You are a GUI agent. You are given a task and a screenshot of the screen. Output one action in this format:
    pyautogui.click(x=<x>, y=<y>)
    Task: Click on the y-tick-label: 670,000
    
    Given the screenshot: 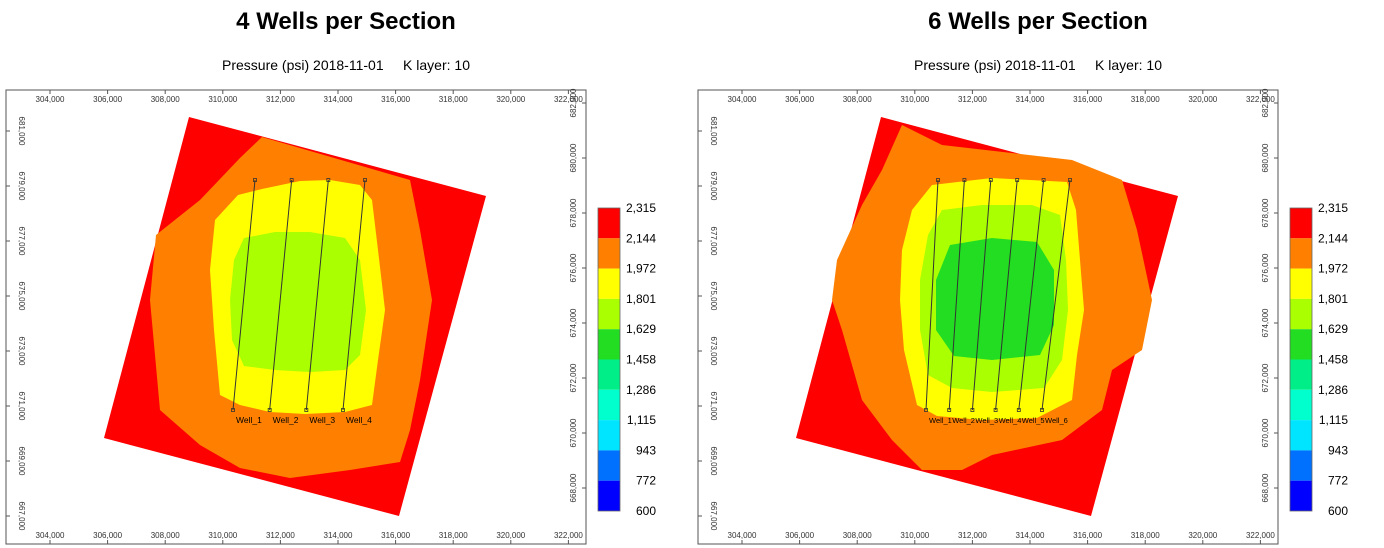 What is the action you would take?
    pyautogui.click(x=573, y=432)
    